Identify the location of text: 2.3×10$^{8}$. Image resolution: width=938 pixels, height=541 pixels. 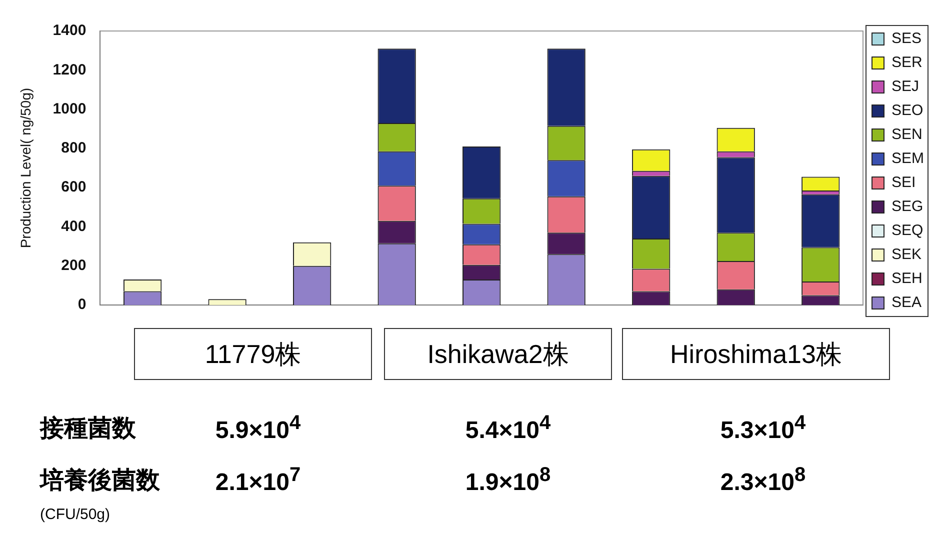
(763, 480).